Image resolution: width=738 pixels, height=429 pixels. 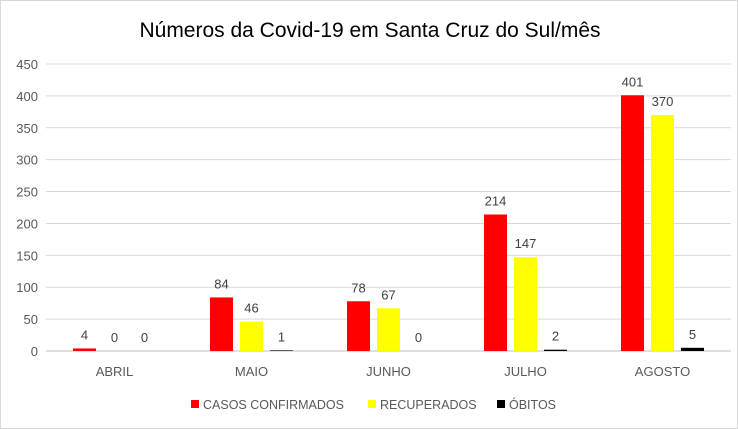 What do you see at coordinates (273, 405) in the screenshot?
I see `legend-label: CASOS CONFIRMADOS` at bounding box center [273, 405].